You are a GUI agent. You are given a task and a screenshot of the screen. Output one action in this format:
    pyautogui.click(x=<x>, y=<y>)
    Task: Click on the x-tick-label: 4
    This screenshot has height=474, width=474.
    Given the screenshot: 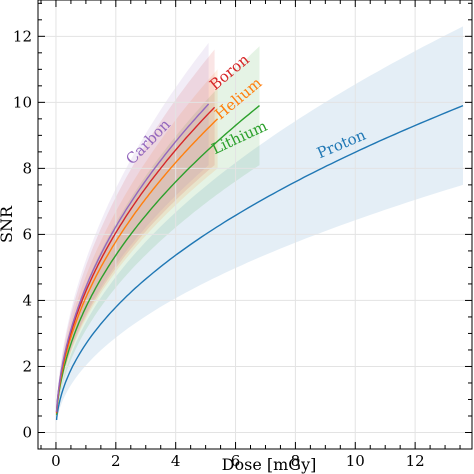 What is the action you would take?
    pyautogui.click(x=176, y=461)
    